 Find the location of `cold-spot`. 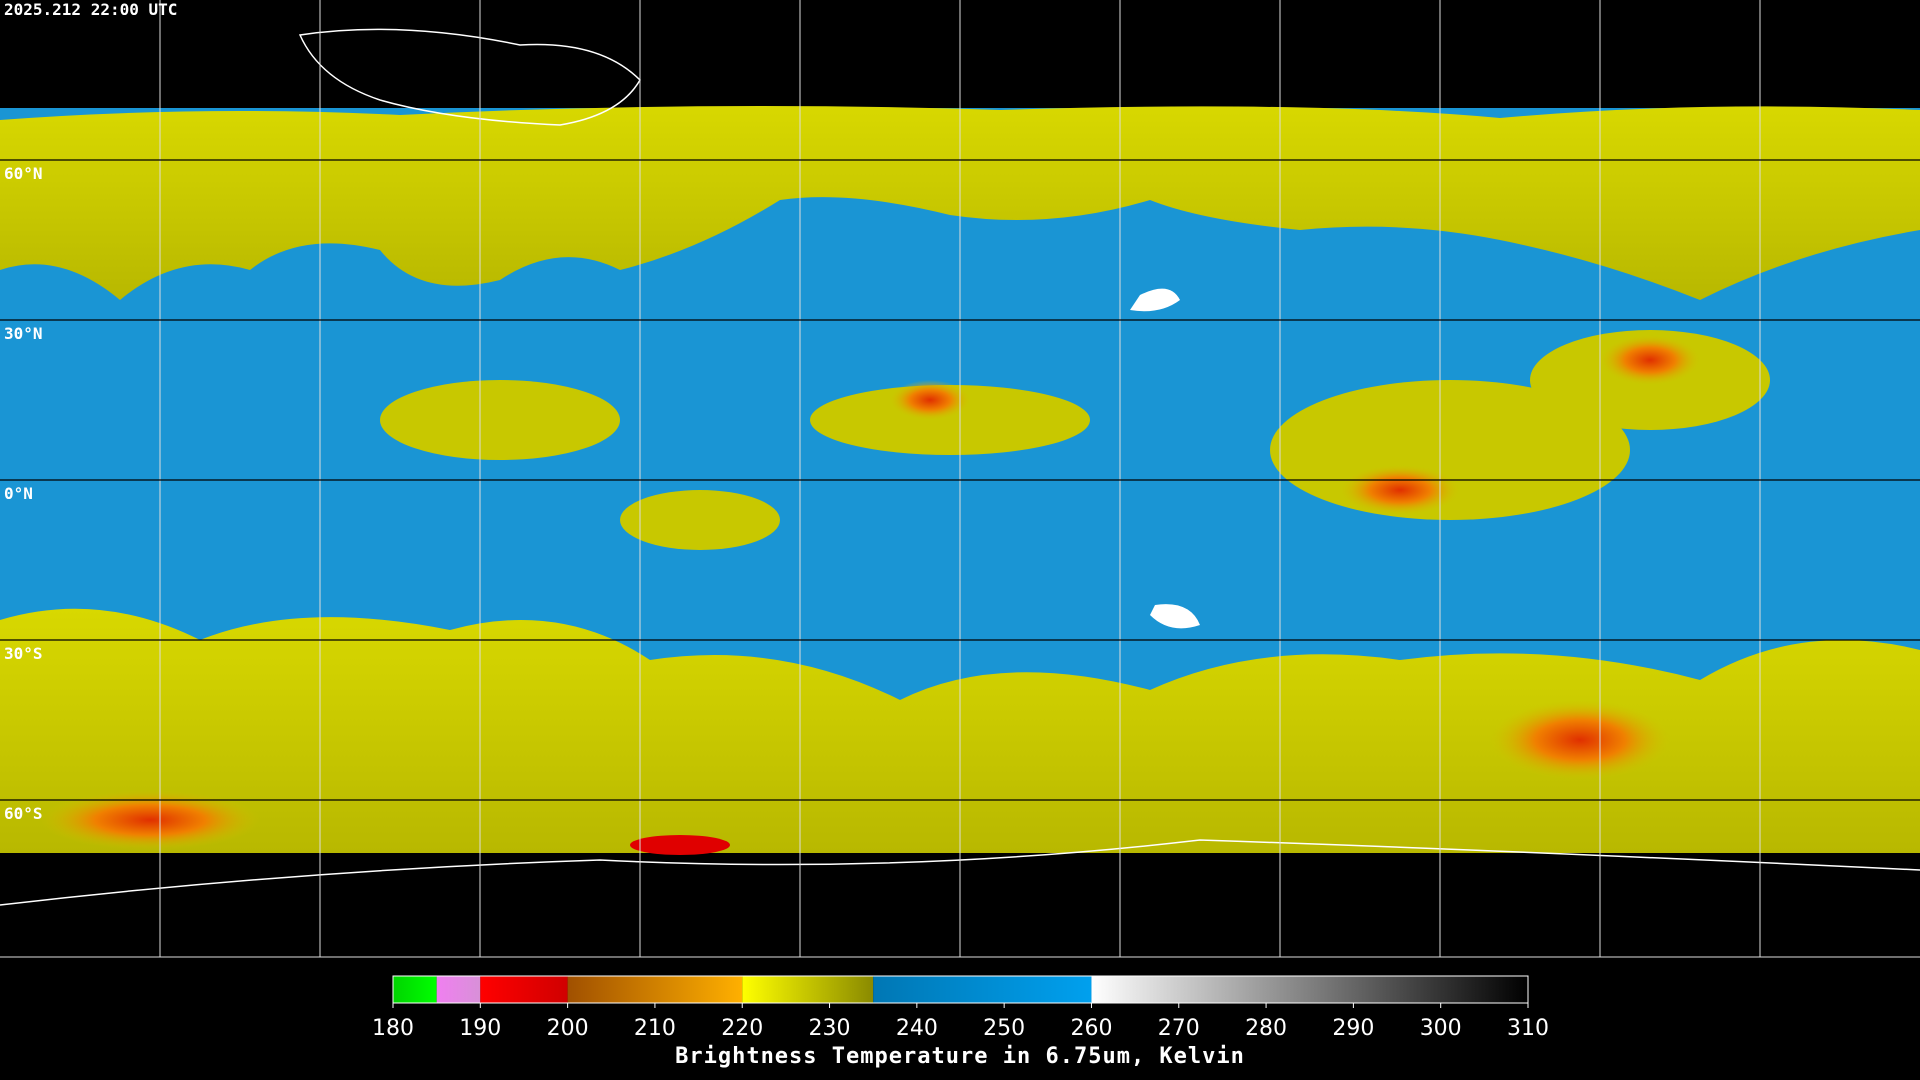

cold-spot is located at coordinates (680, 845).